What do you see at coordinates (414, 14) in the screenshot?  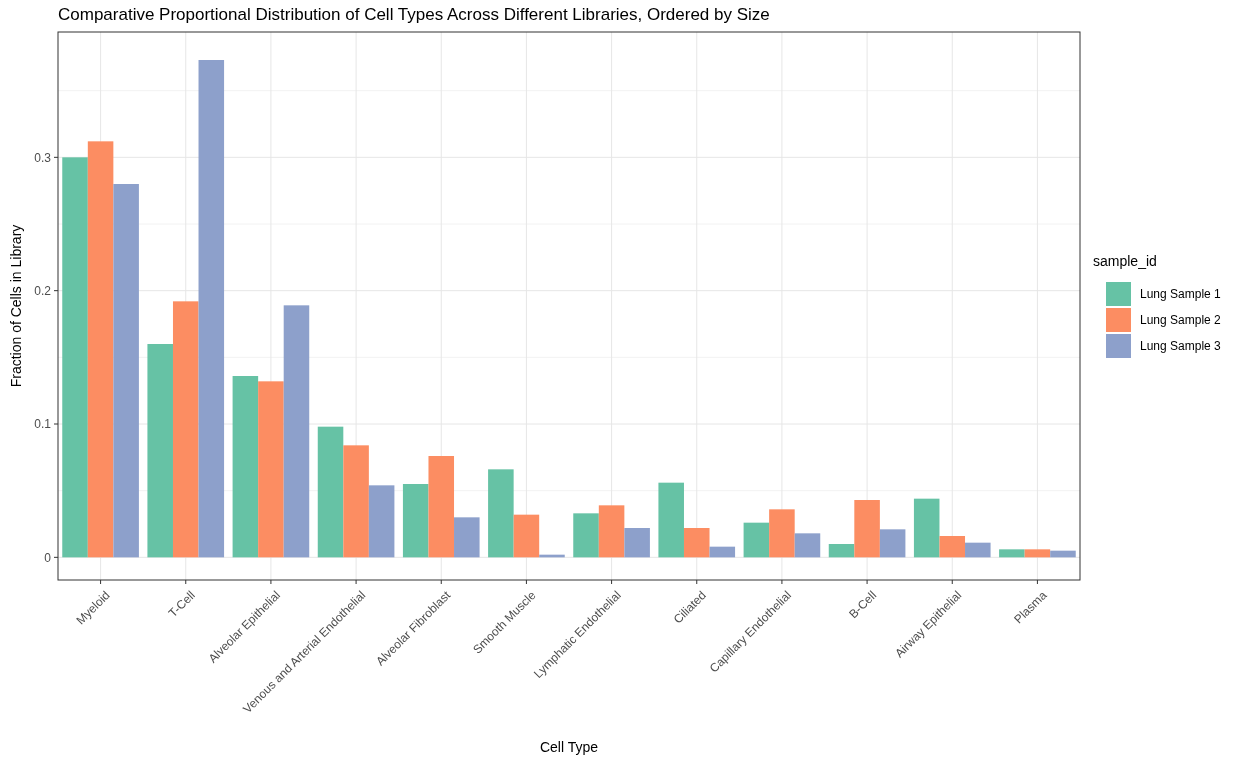 I see `chart-title: Comparative Proportional Distribution of Cell Types Across Different Libraries, Ordered by Size` at bounding box center [414, 14].